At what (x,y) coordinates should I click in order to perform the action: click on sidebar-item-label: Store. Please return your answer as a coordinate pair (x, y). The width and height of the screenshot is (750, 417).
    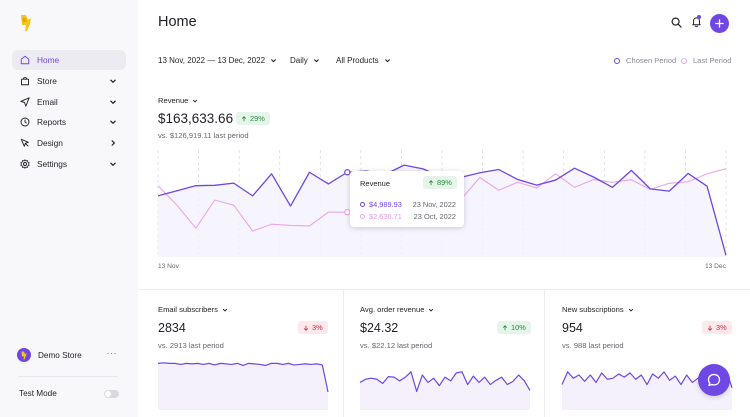
    Looking at the image, I should click on (47, 80).